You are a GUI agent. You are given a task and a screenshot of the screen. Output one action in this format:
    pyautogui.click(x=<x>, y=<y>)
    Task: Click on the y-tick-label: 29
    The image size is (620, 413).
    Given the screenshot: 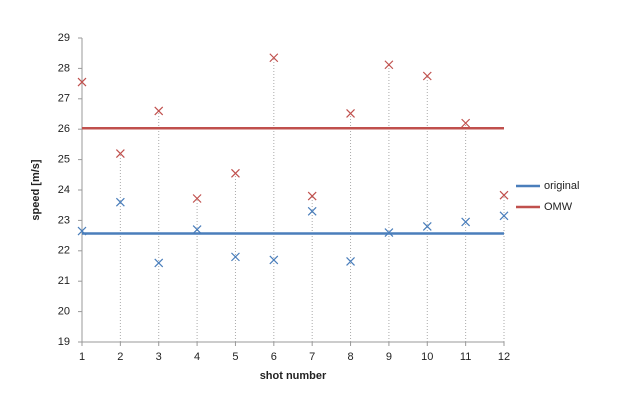 What is the action you would take?
    pyautogui.click(x=64, y=38)
    